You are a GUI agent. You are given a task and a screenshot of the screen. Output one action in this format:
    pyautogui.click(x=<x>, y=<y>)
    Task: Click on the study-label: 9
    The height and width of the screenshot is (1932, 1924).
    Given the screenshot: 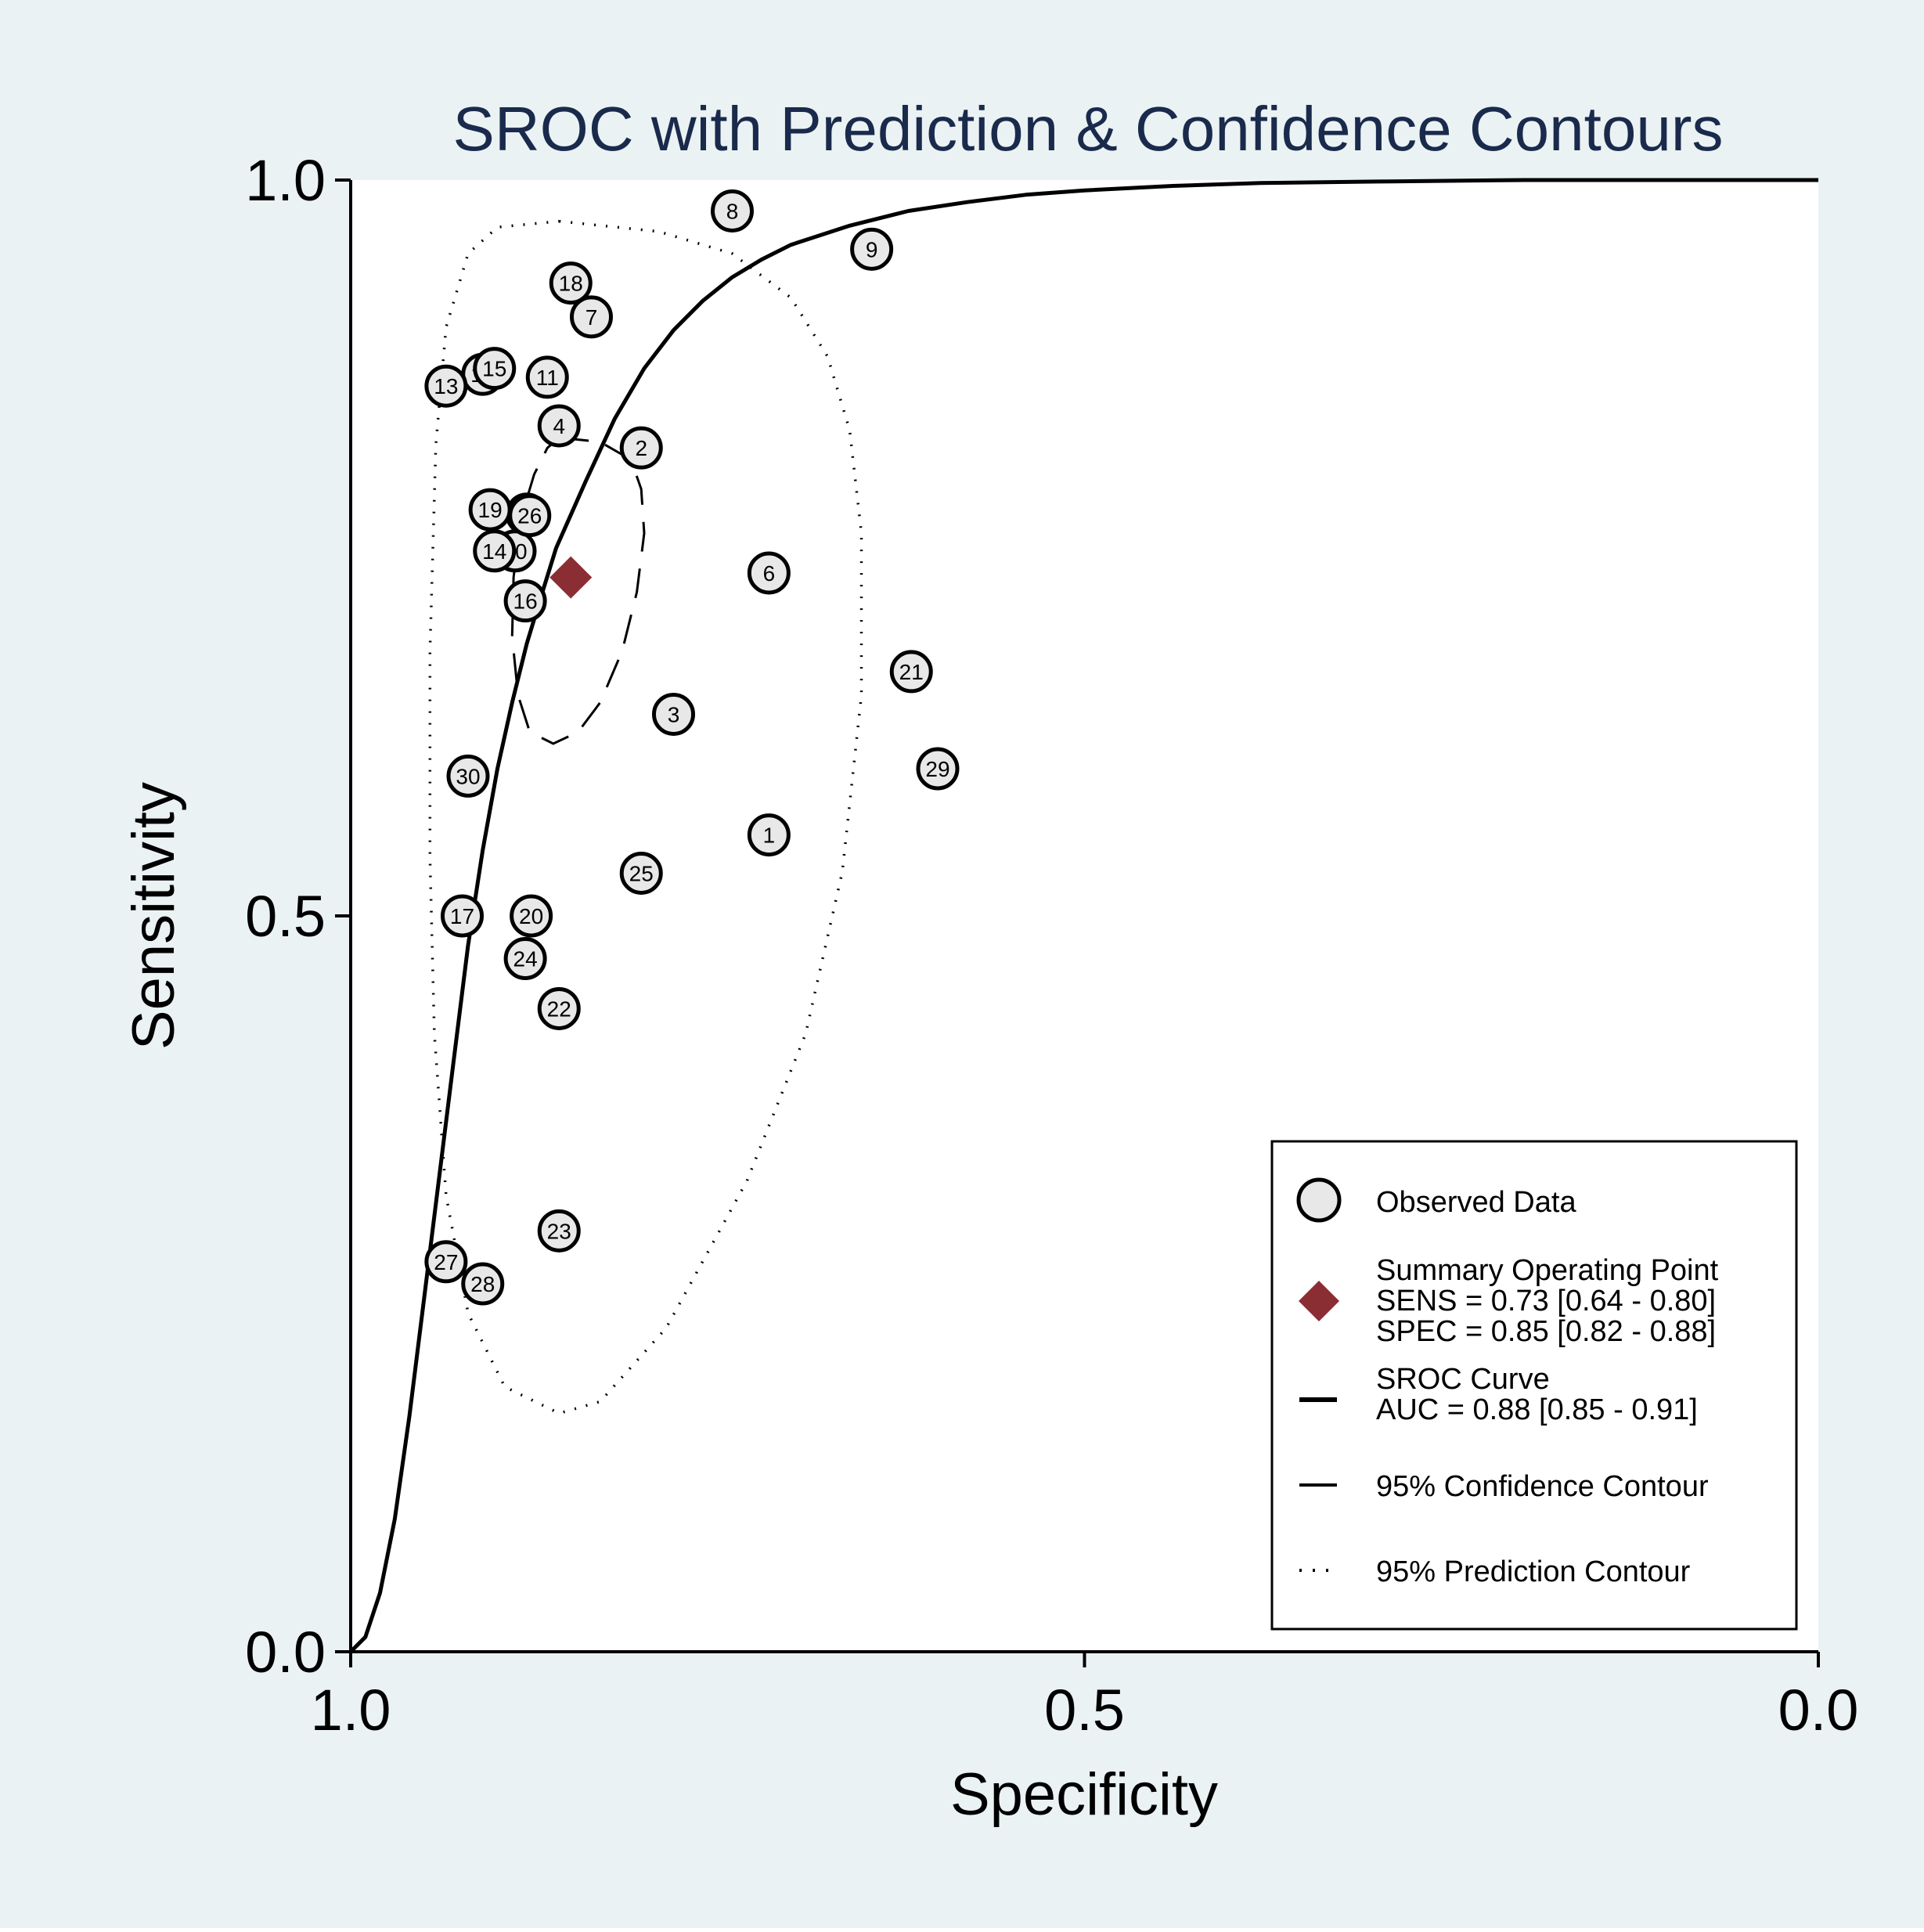 What is the action you would take?
    pyautogui.click(x=872, y=249)
    